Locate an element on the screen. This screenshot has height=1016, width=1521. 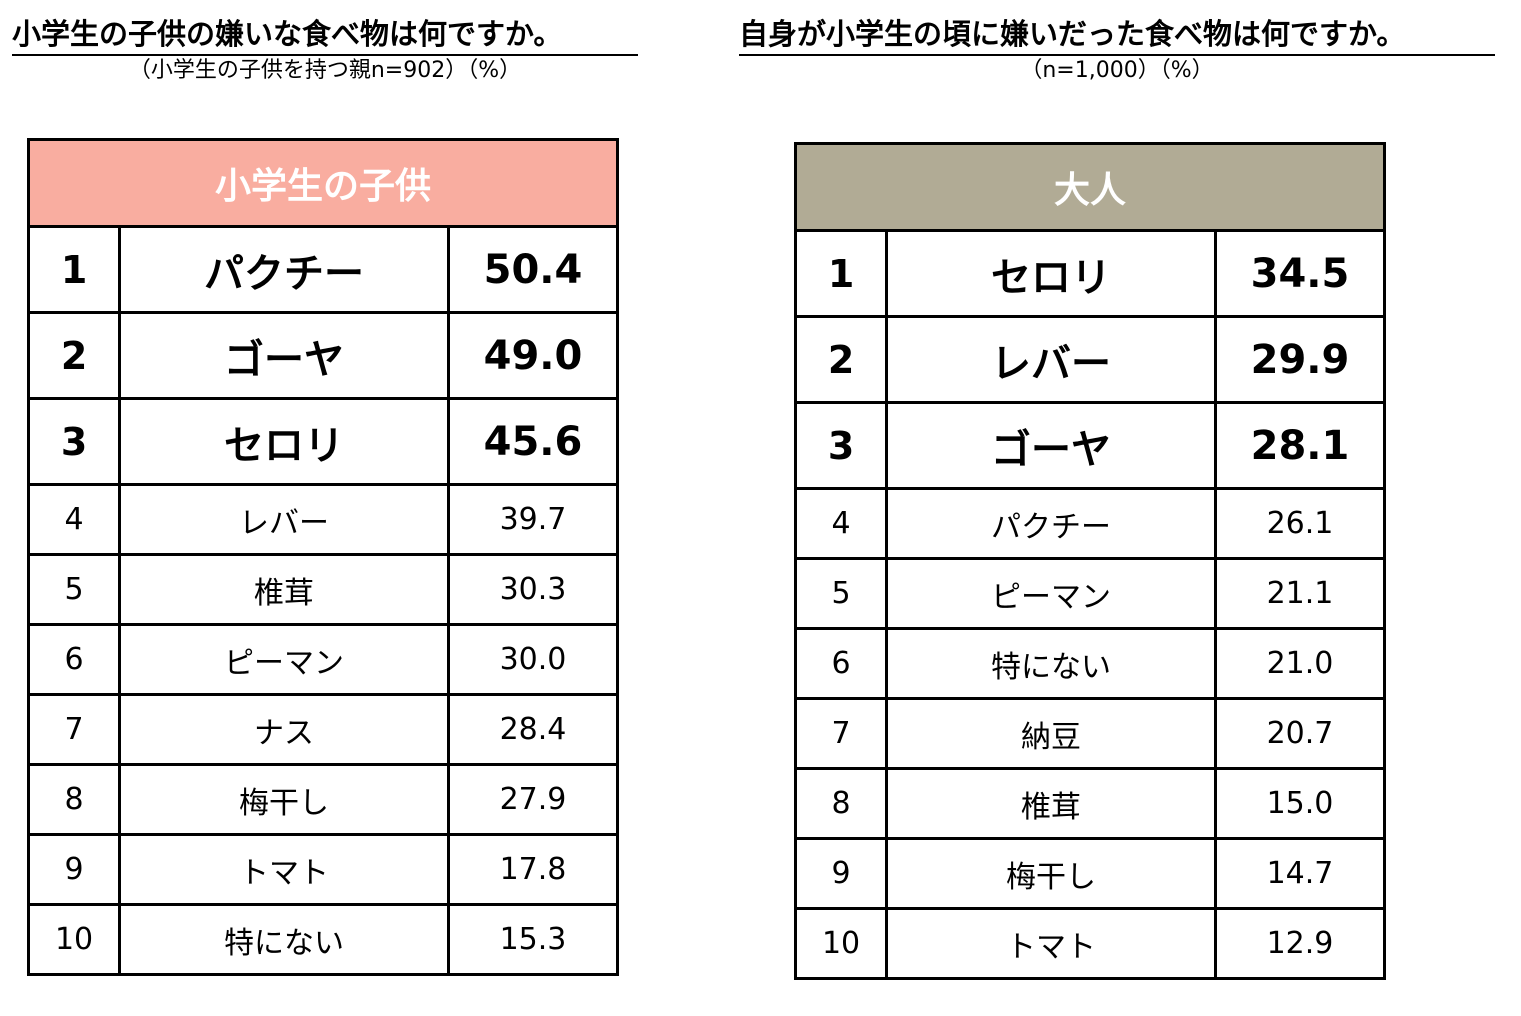
table-row: 8 椎茸 15.0 is located at coordinates (1090, 803).